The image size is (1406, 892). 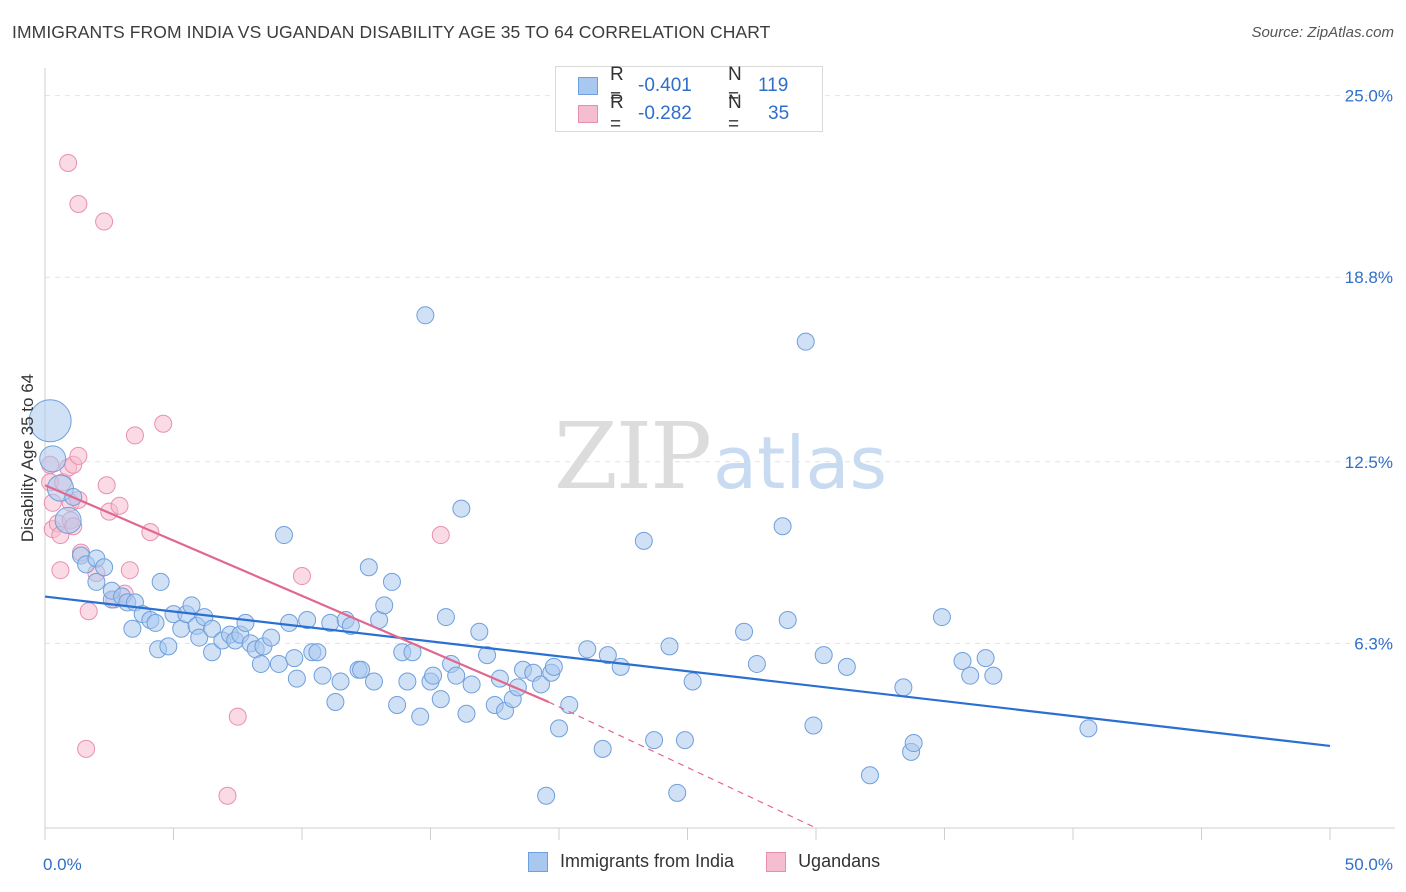 I want to click on legend-n-value: 119, so click(x=773, y=85).